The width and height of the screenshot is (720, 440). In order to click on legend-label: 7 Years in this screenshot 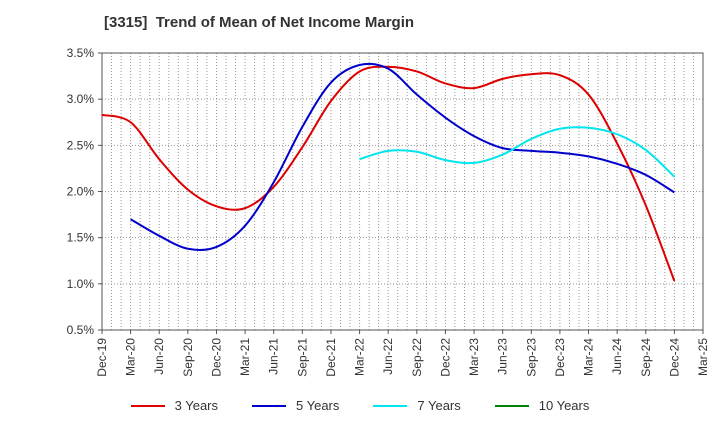, I will do `click(439, 405)`.